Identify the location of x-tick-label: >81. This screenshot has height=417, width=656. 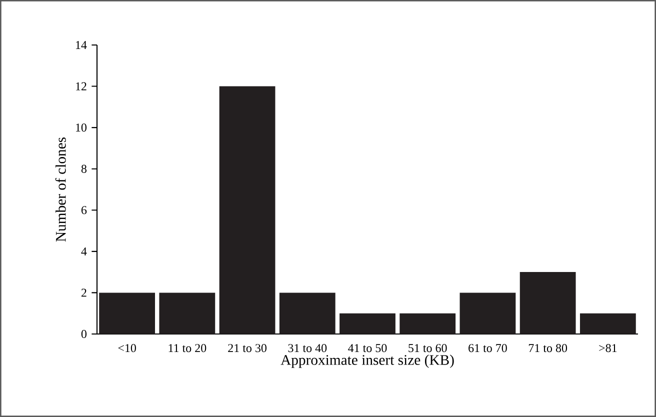
(608, 348).